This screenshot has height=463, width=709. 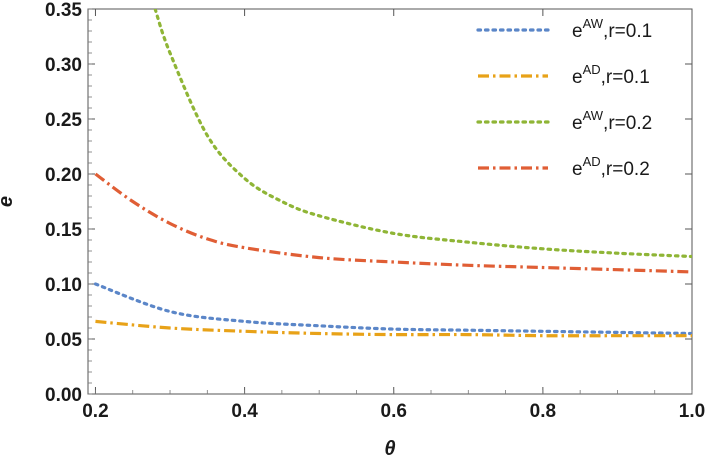 What do you see at coordinates (389, 449) in the screenshot?
I see `x-axis-title: θ` at bounding box center [389, 449].